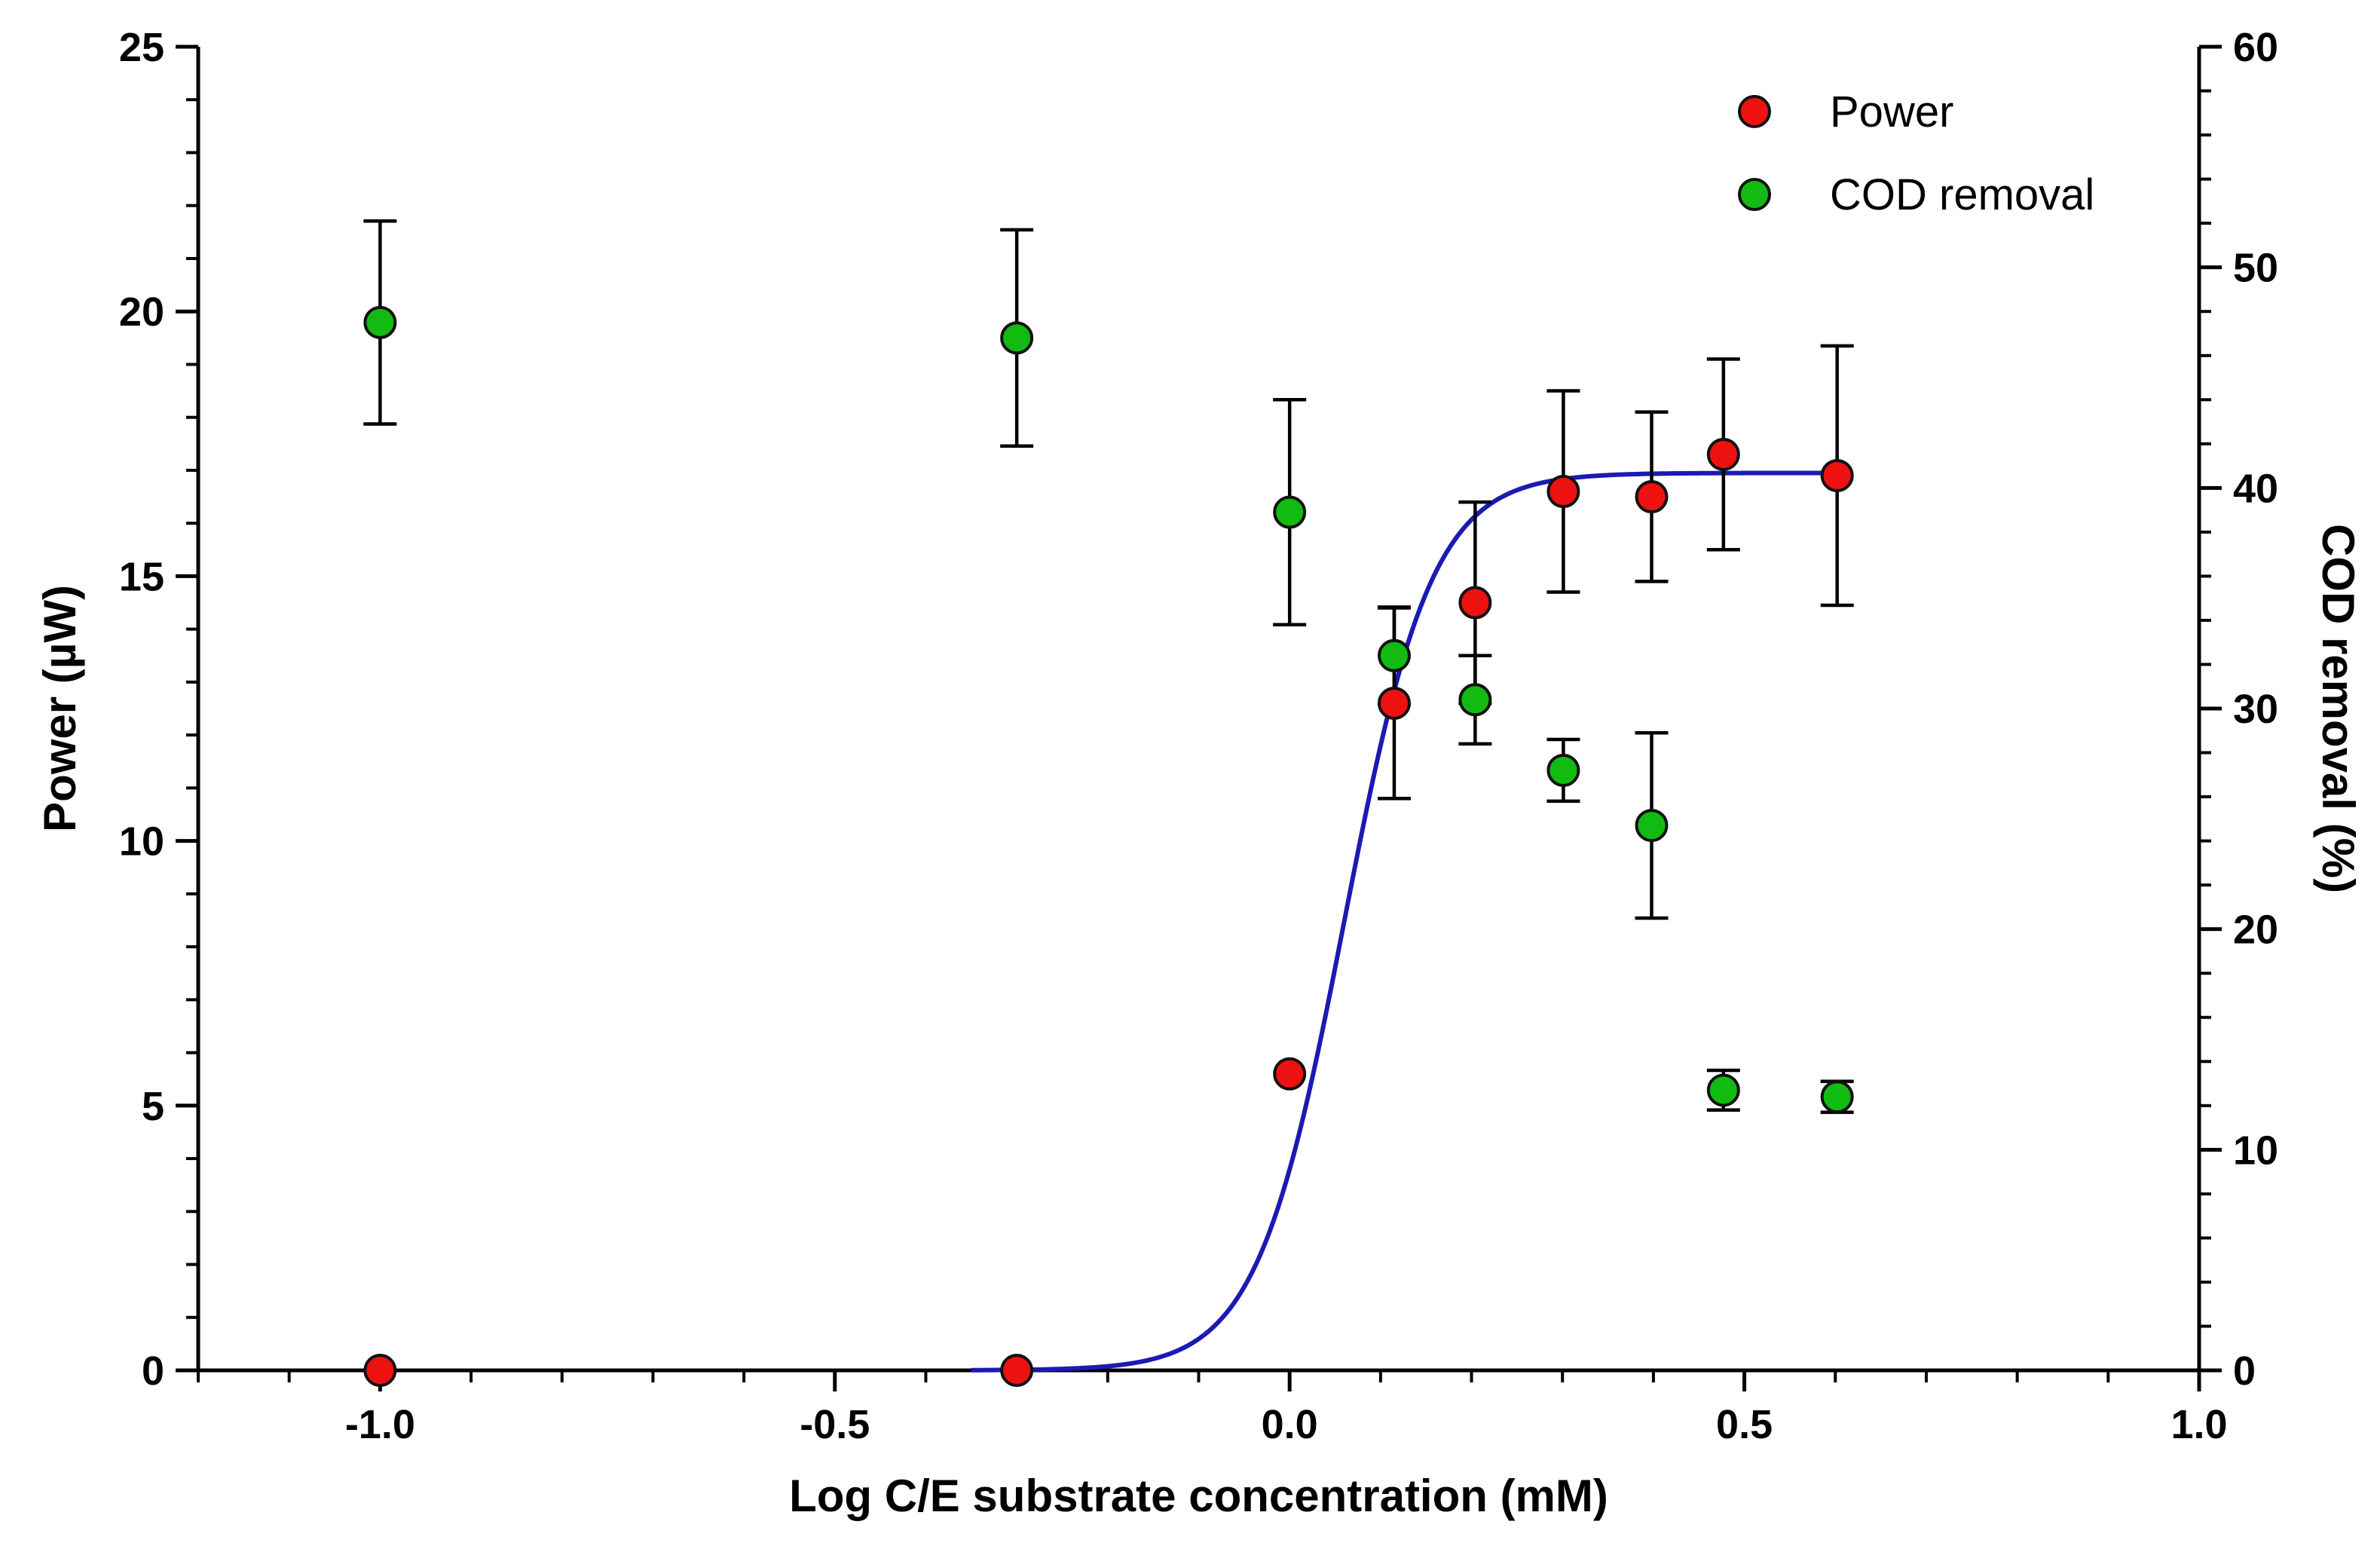 The height and width of the screenshot is (1549, 2380). Describe the element at coordinates (1754, 111) in the screenshot. I see `legend-marker-power` at that location.